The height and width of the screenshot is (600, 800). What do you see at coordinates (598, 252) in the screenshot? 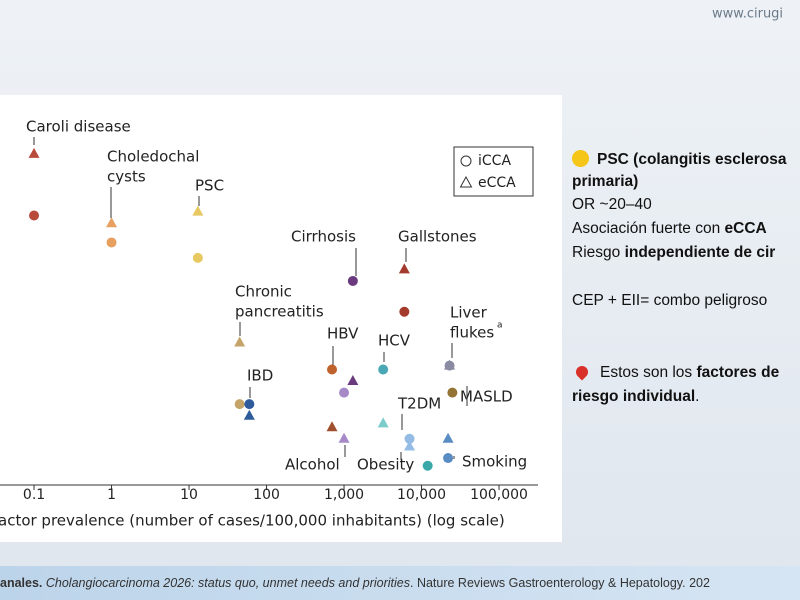
I see `note-text: Riesgo` at bounding box center [598, 252].